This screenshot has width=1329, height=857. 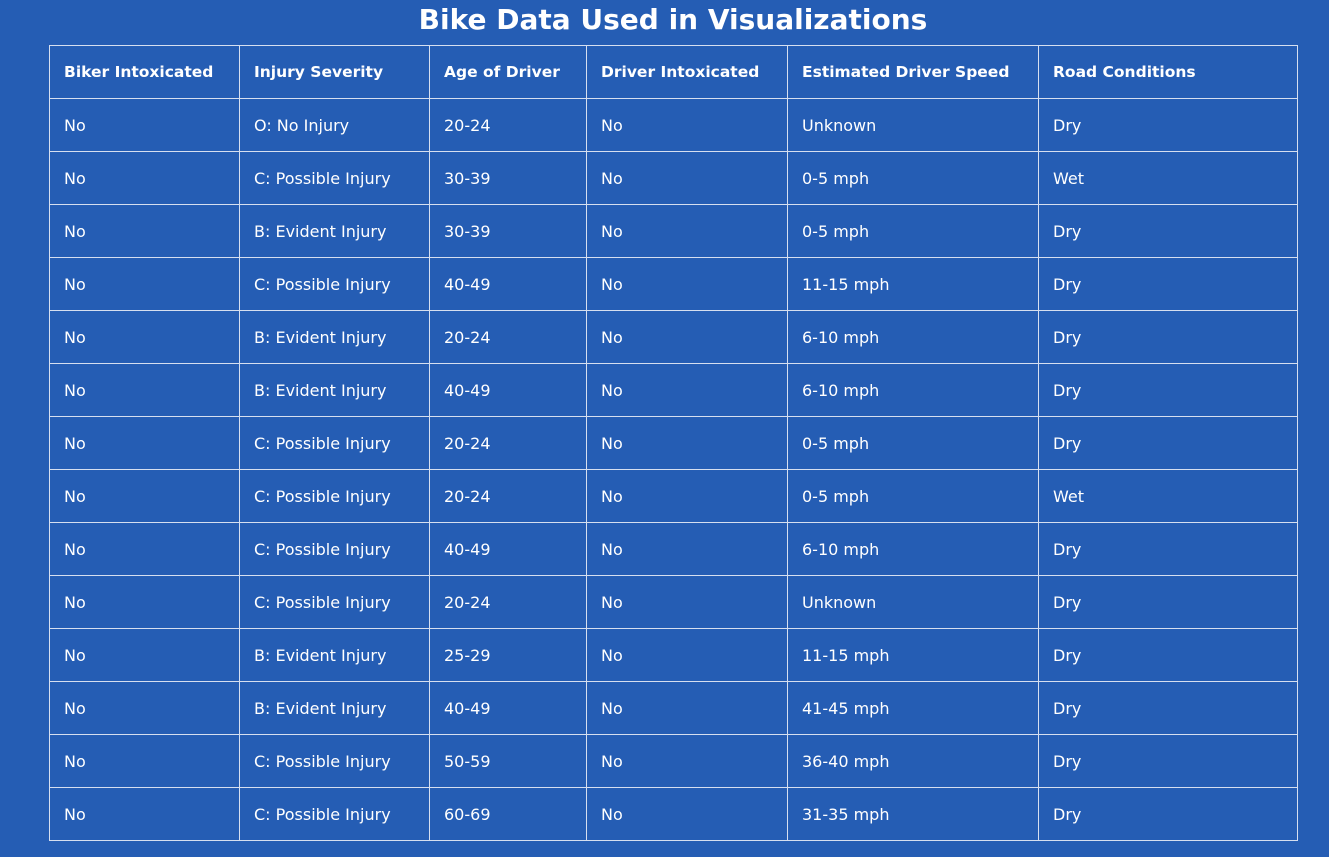 I want to click on table-row: No C: Possible Injury 40-49 No 11-15 mph Dry, so click(x=673, y=284).